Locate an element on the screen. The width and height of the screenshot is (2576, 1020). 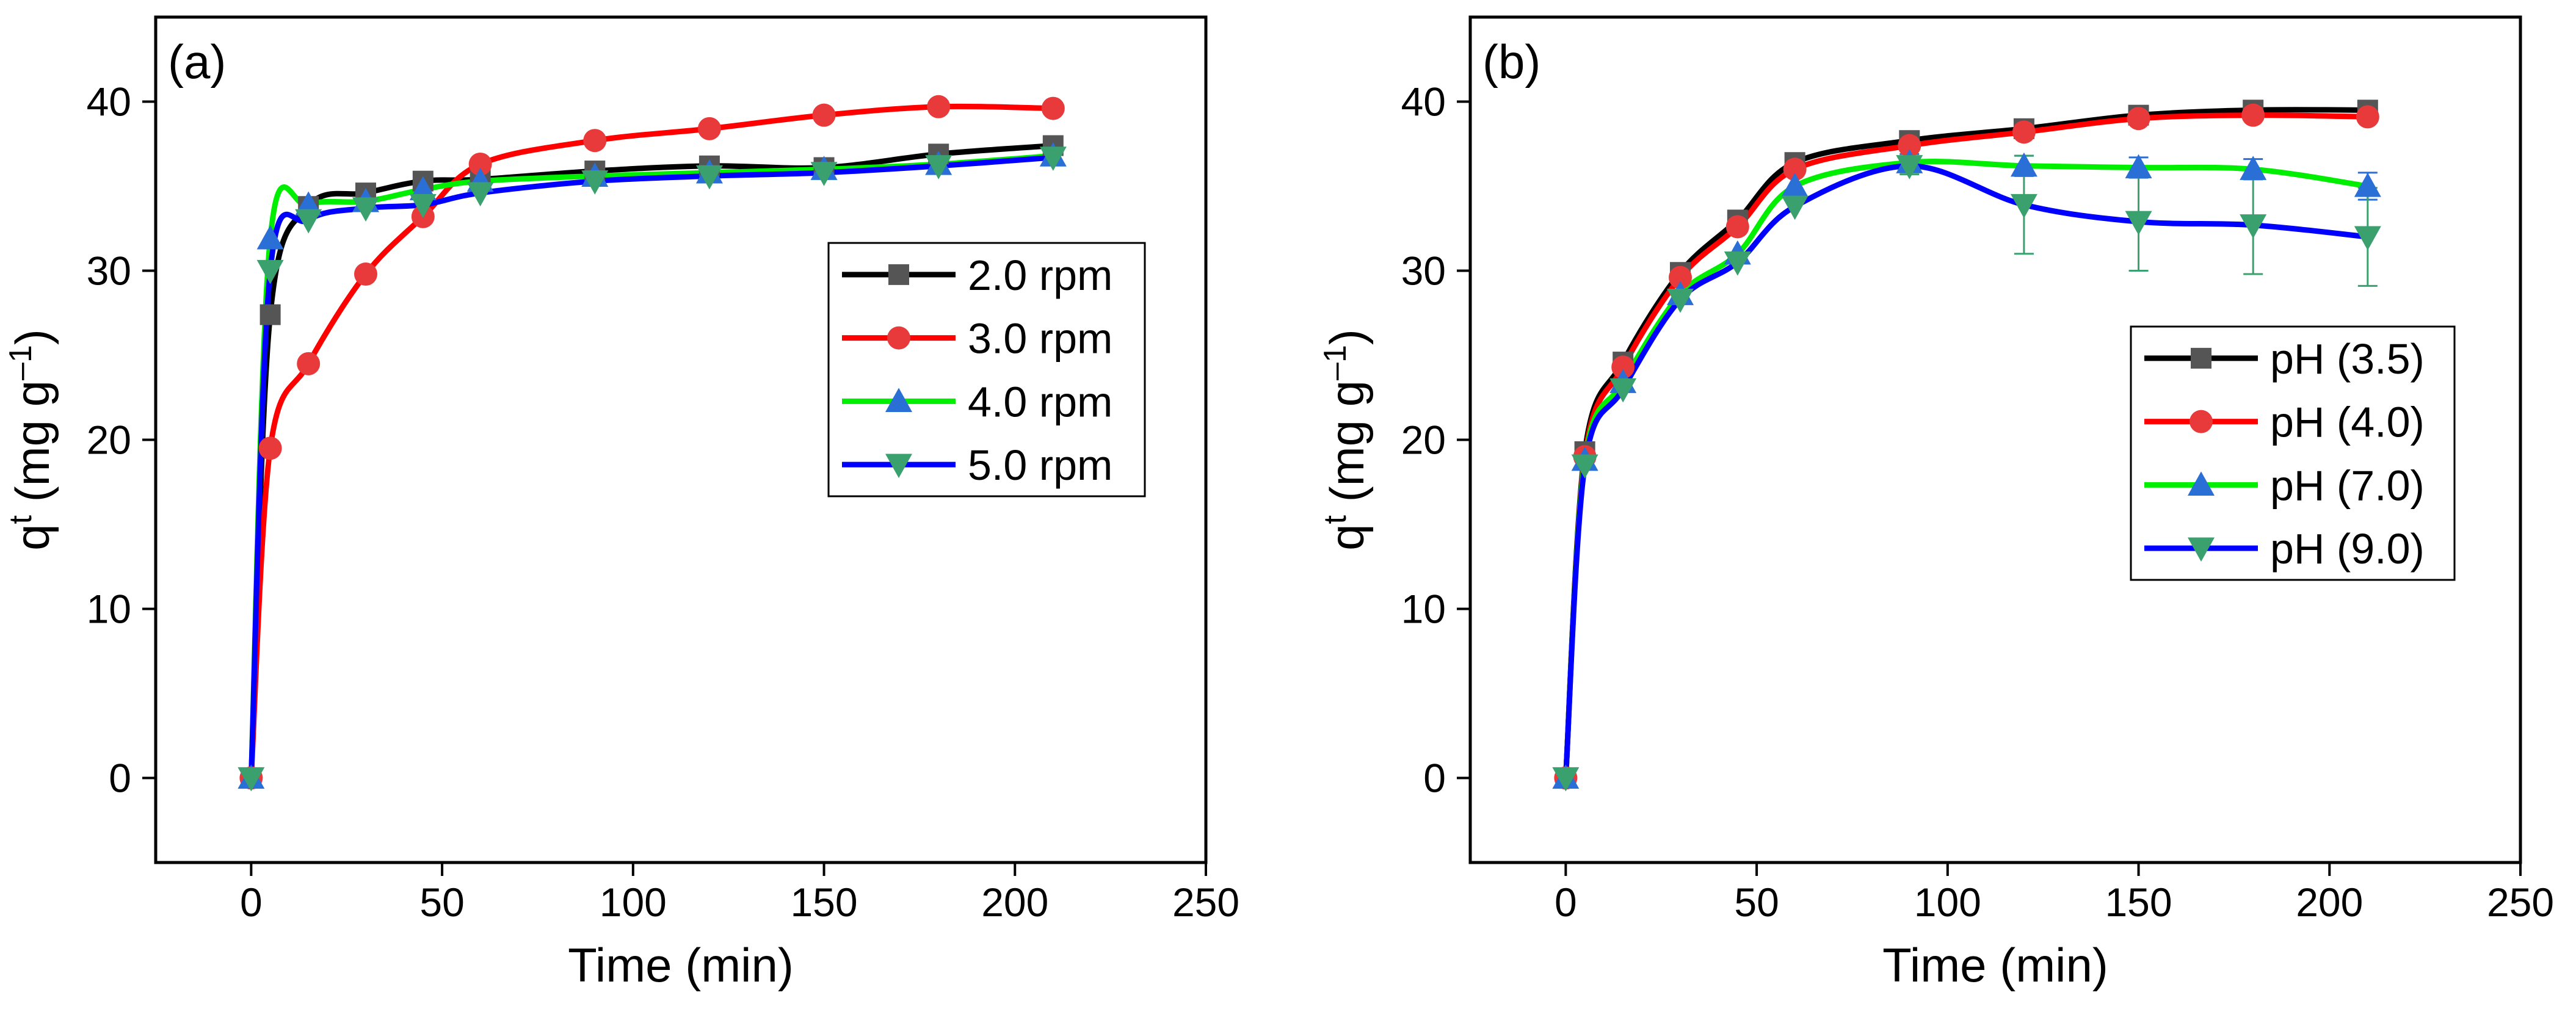
legend-label-3: 4.0 rpm is located at coordinates (1040, 401).